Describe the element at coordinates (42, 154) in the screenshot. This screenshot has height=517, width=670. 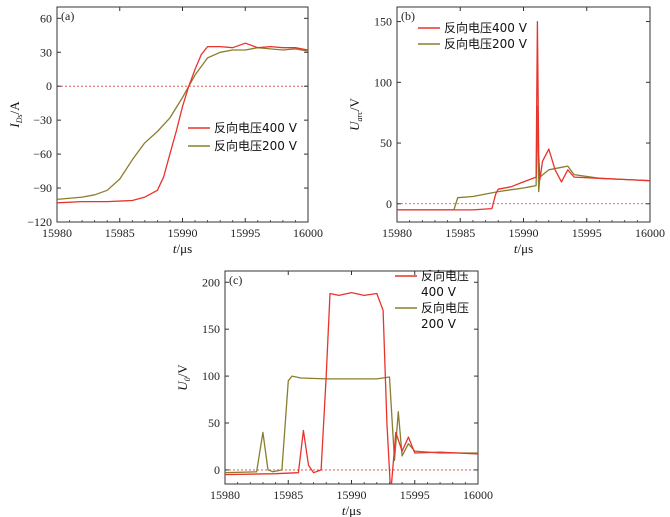
I see `y-tick-label: −60` at that location.